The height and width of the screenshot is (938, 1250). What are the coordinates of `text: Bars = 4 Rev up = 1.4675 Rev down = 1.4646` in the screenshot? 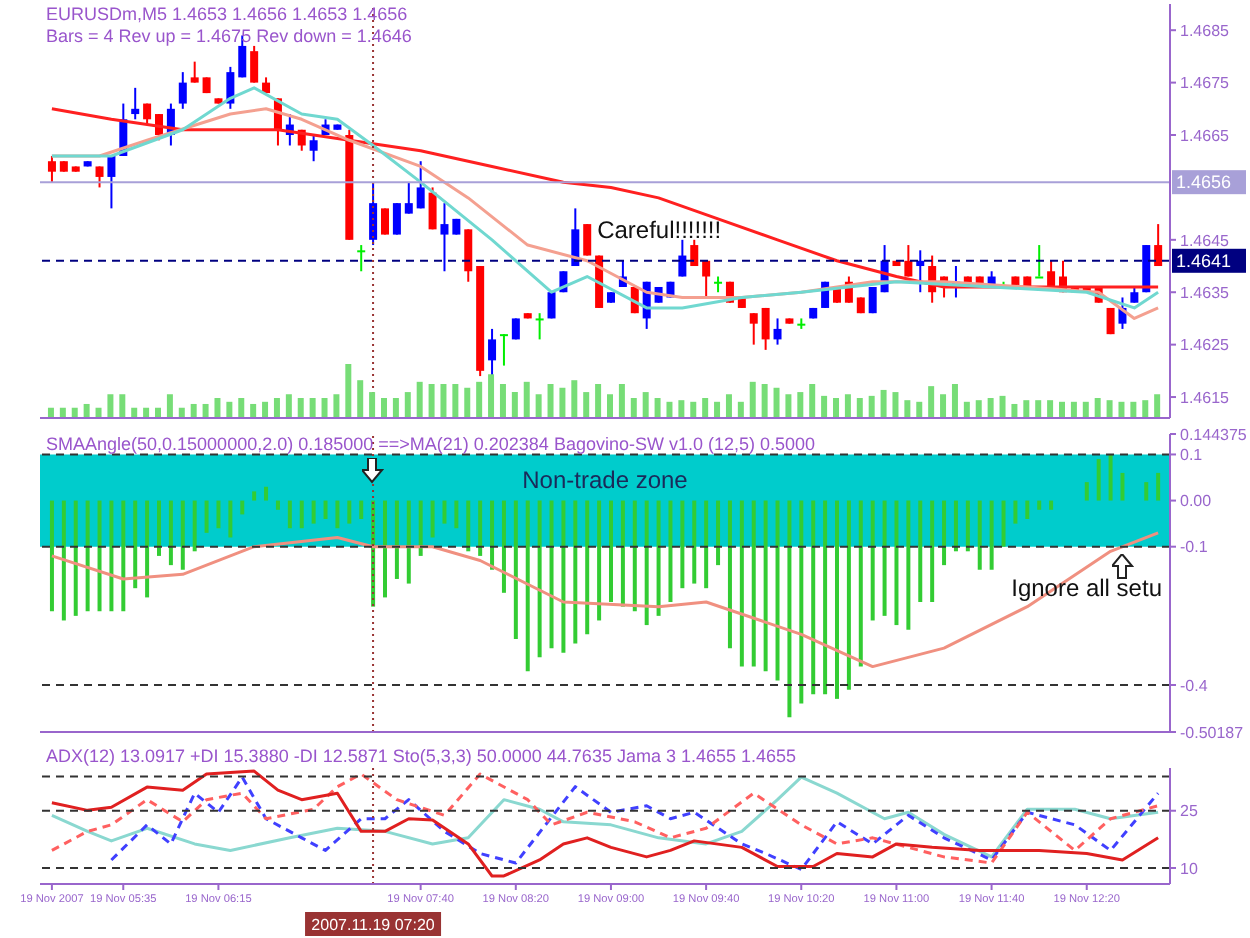 It's located at (229, 36).